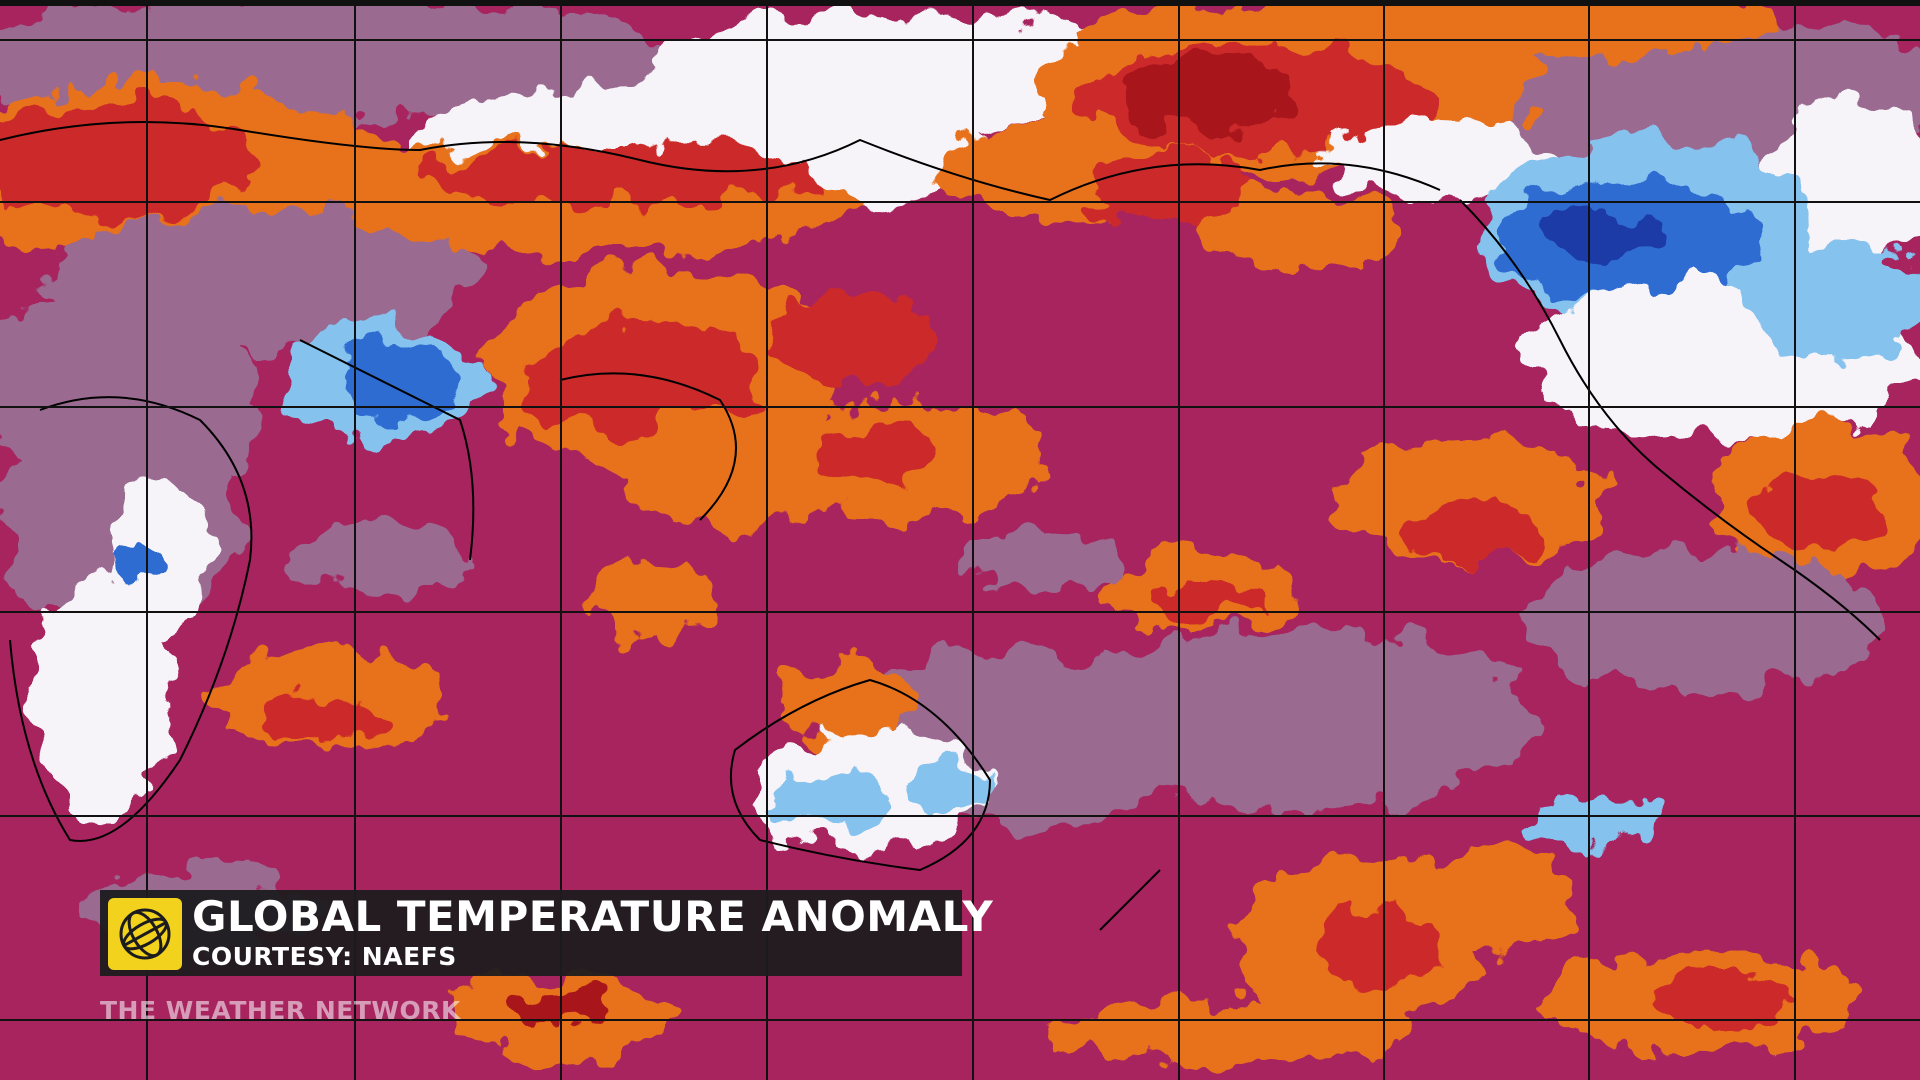  What do you see at coordinates (324, 956) in the screenshot?
I see `caption-credit: COURTESY: NAEFS` at bounding box center [324, 956].